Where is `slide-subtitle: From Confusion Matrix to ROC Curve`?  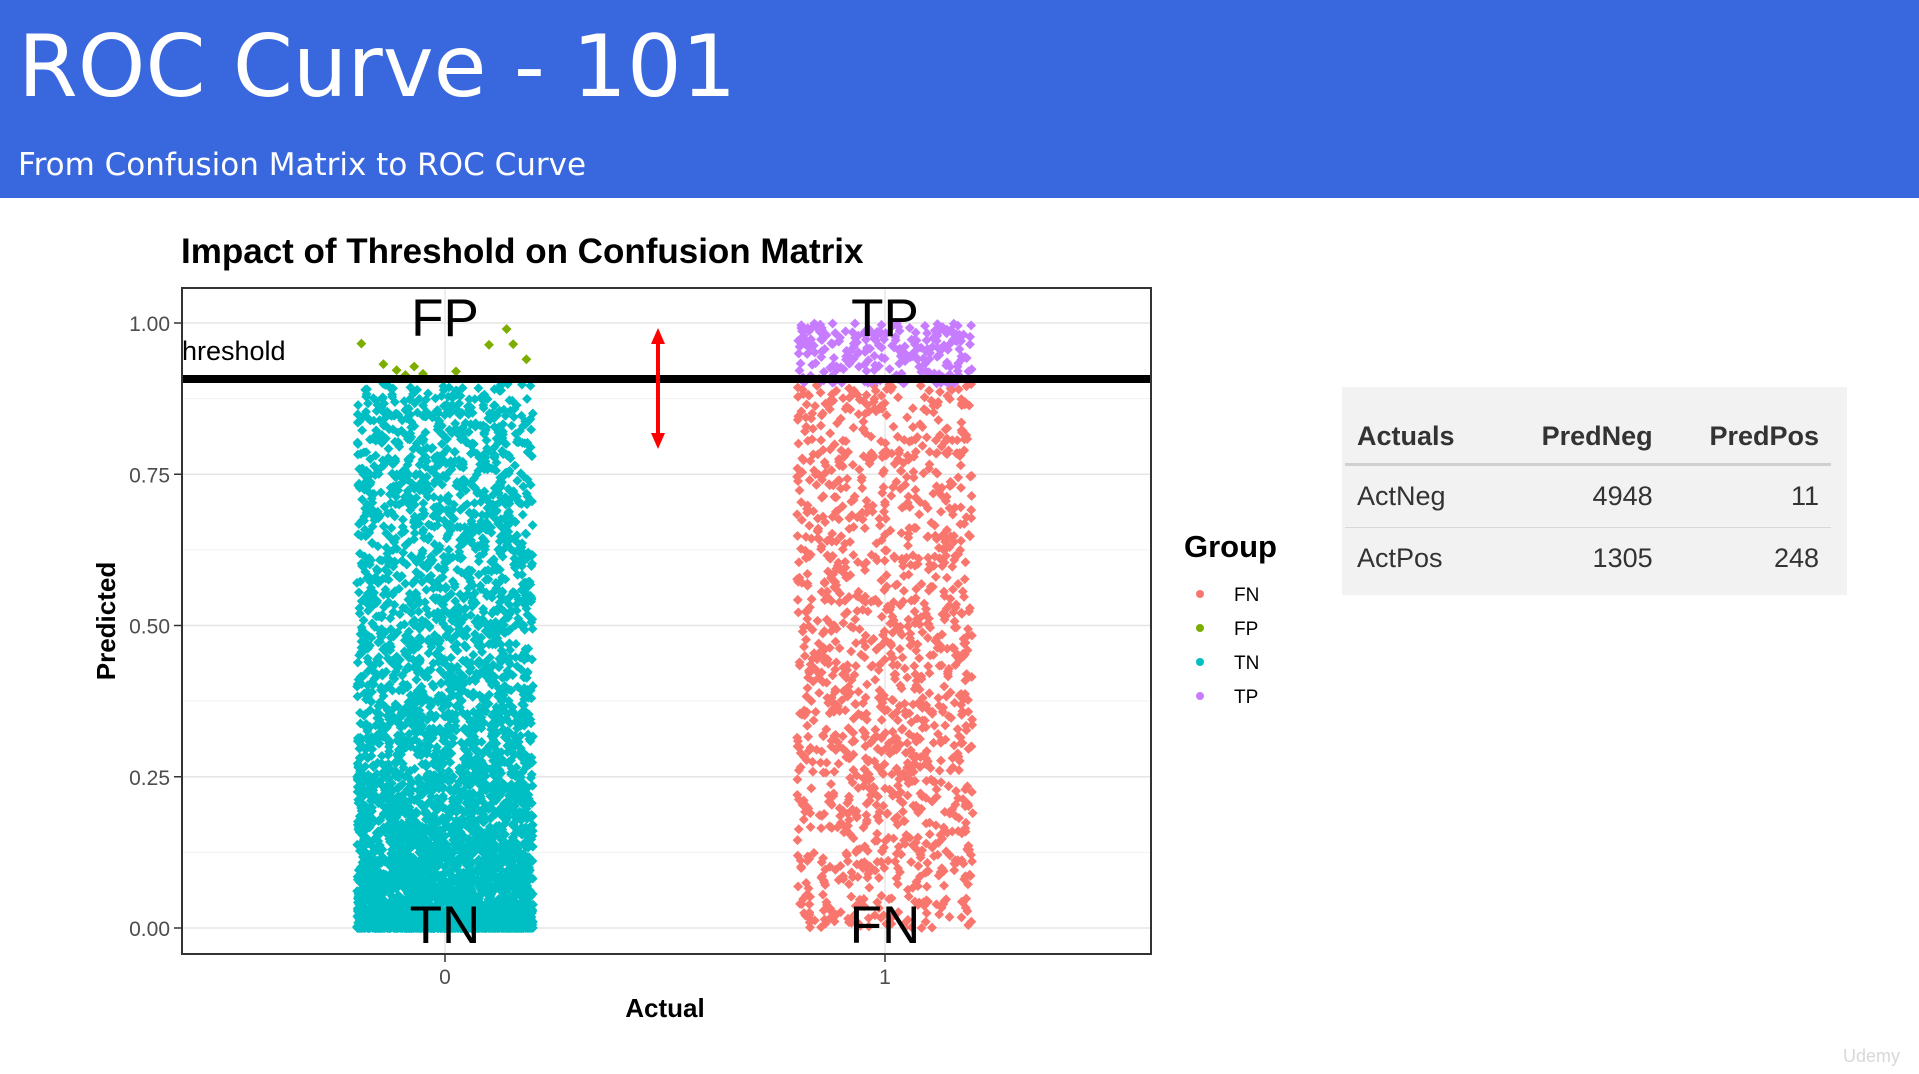 slide-subtitle: From Confusion Matrix to ROC Curve is located at coordinates (302, 165).